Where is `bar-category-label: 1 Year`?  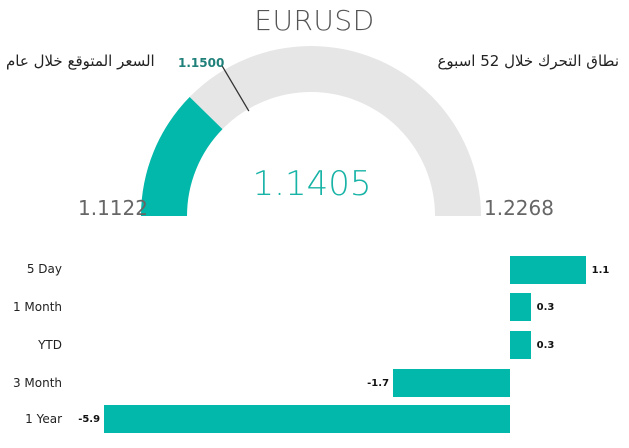 bar-category-label: 1 Year is located at coordinates (43, 419).